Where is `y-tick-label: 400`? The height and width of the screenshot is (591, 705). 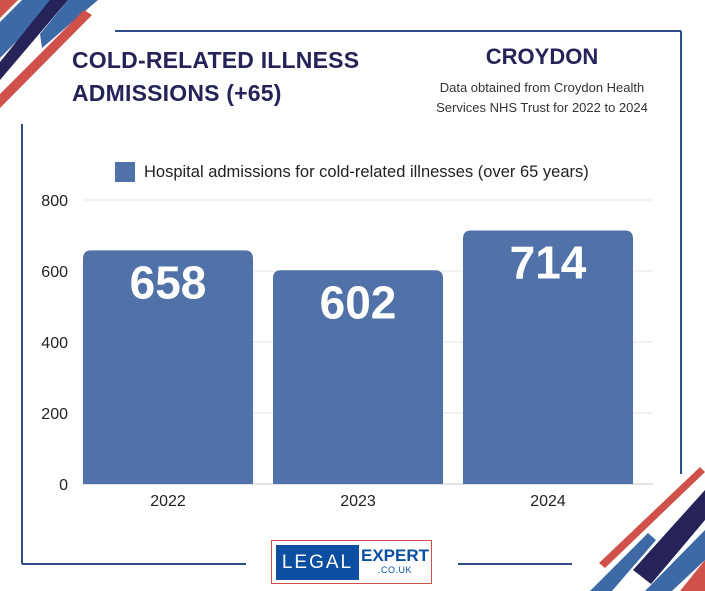
y-tick-label: 400 is located at coordinates (54, 343).